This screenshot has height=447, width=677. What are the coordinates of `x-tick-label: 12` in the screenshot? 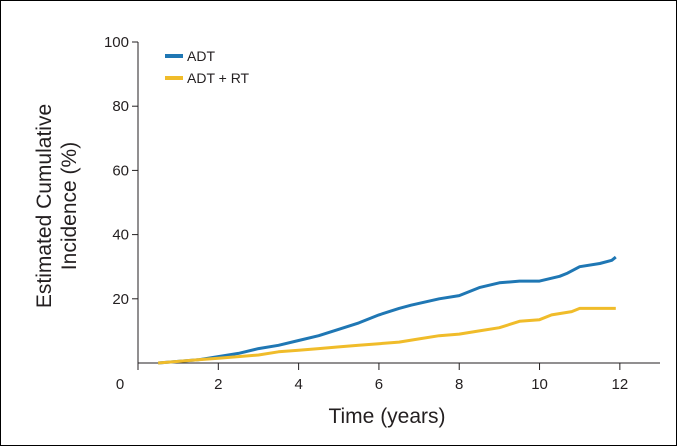 It's located at (620, 384).